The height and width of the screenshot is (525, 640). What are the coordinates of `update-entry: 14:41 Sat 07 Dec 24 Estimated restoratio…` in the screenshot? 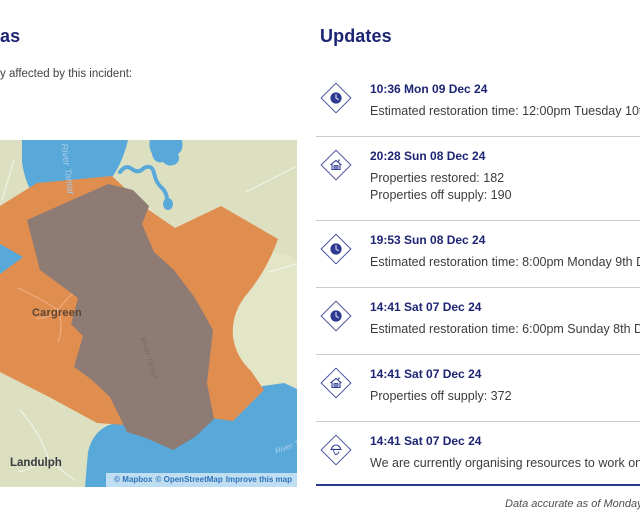 It's located at (478, 321).